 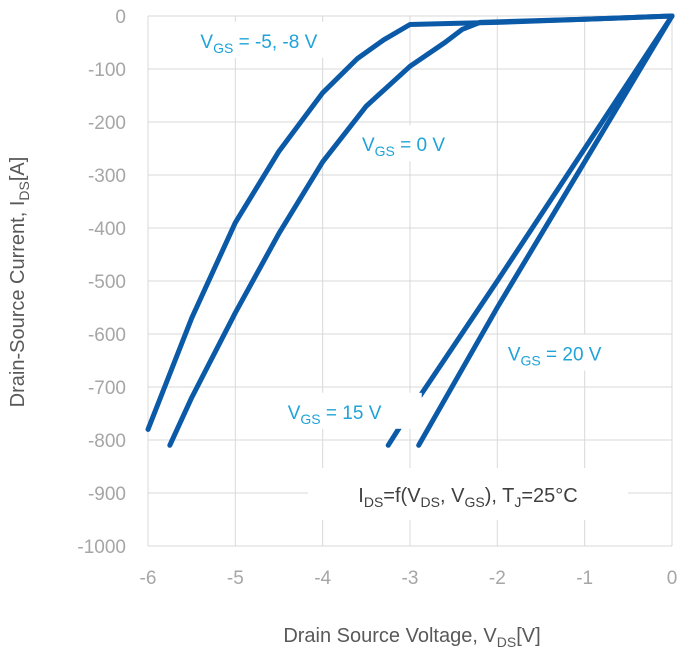 I want to click on annotation-part: I, so click(x=361, y=496).